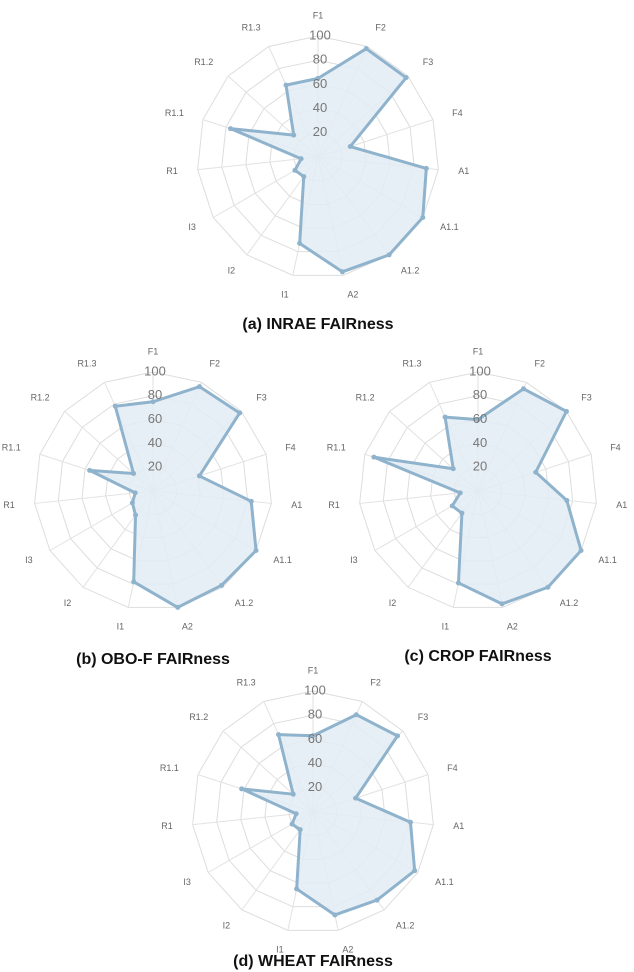 The height and width of the screenshot is (972, 634). I want to click on caption: (c) CROP FAIRness, so click(477, 656).